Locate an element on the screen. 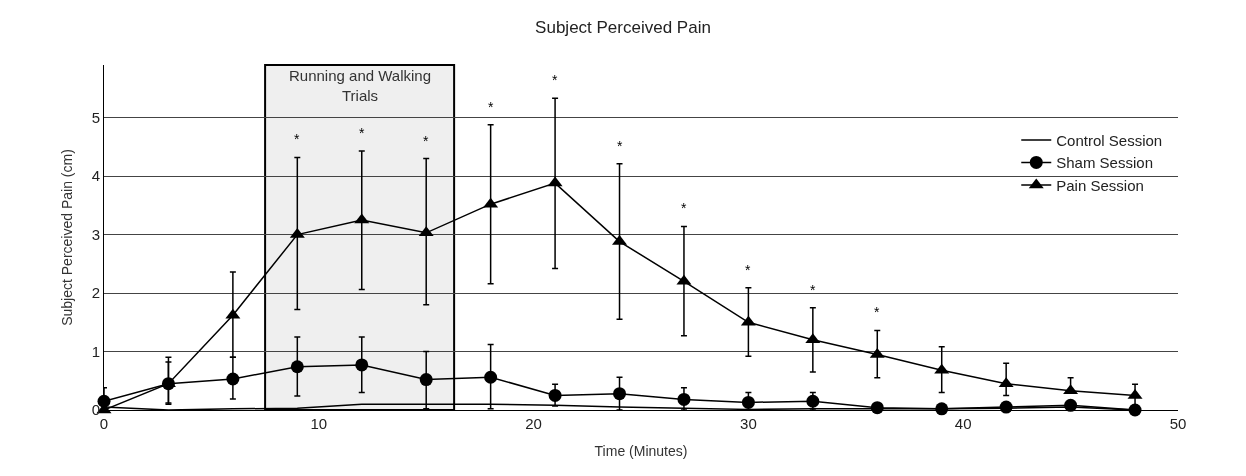  x-tick-label: 50 is located at coordinates (1178, 423).